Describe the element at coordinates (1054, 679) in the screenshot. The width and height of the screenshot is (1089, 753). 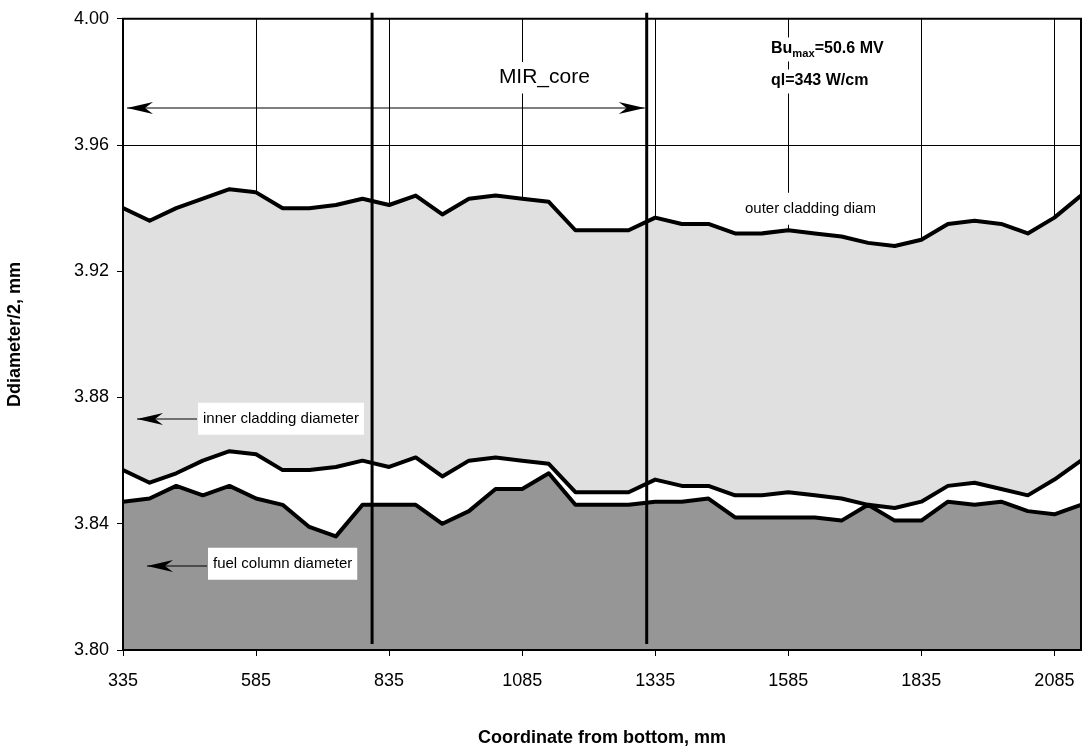
I see `x-tick-label: 2085` at that location.